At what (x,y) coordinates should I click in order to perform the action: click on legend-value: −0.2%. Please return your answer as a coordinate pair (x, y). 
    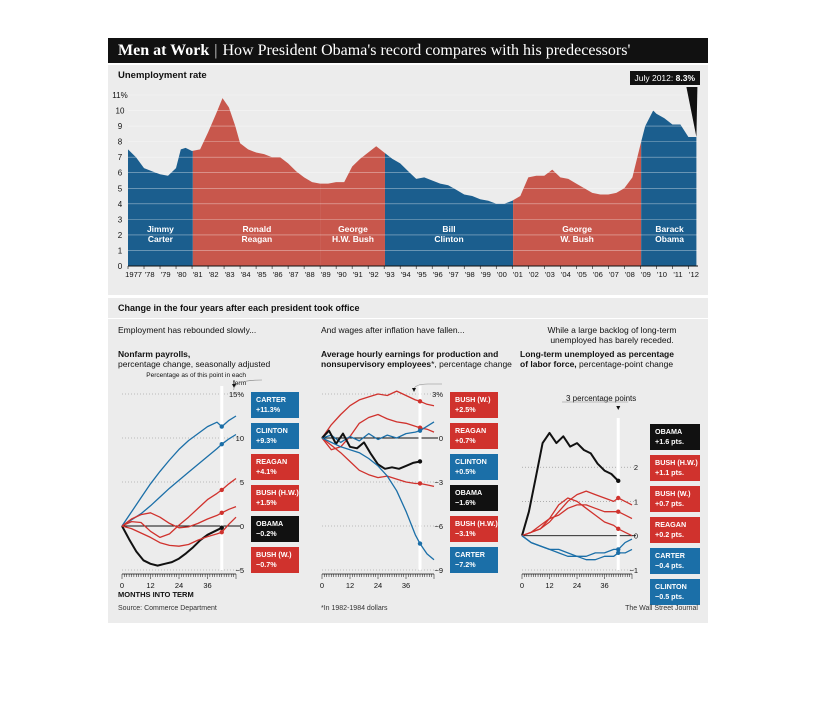
    Looking at the image, I should click on (266, 533).